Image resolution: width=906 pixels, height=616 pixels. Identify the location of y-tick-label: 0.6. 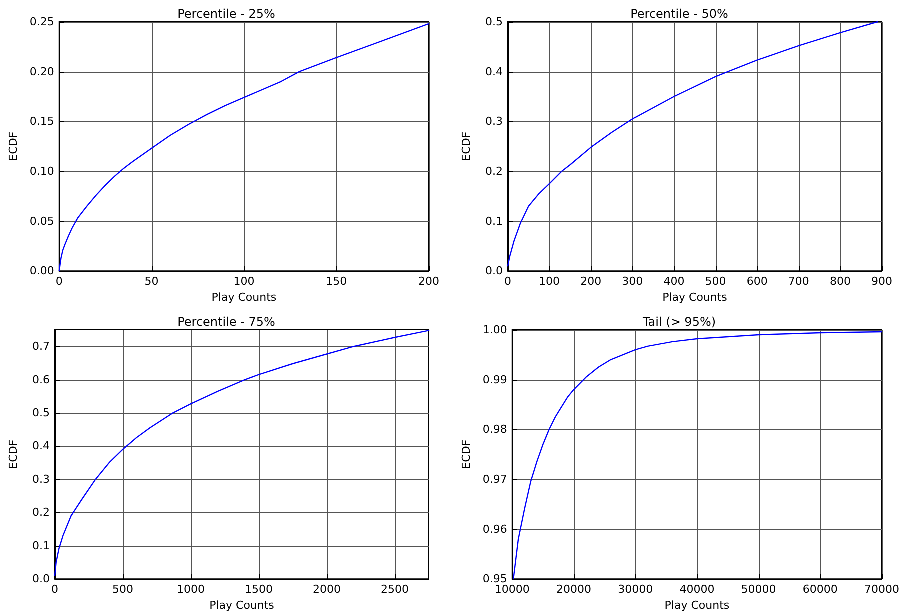
(41, 379).